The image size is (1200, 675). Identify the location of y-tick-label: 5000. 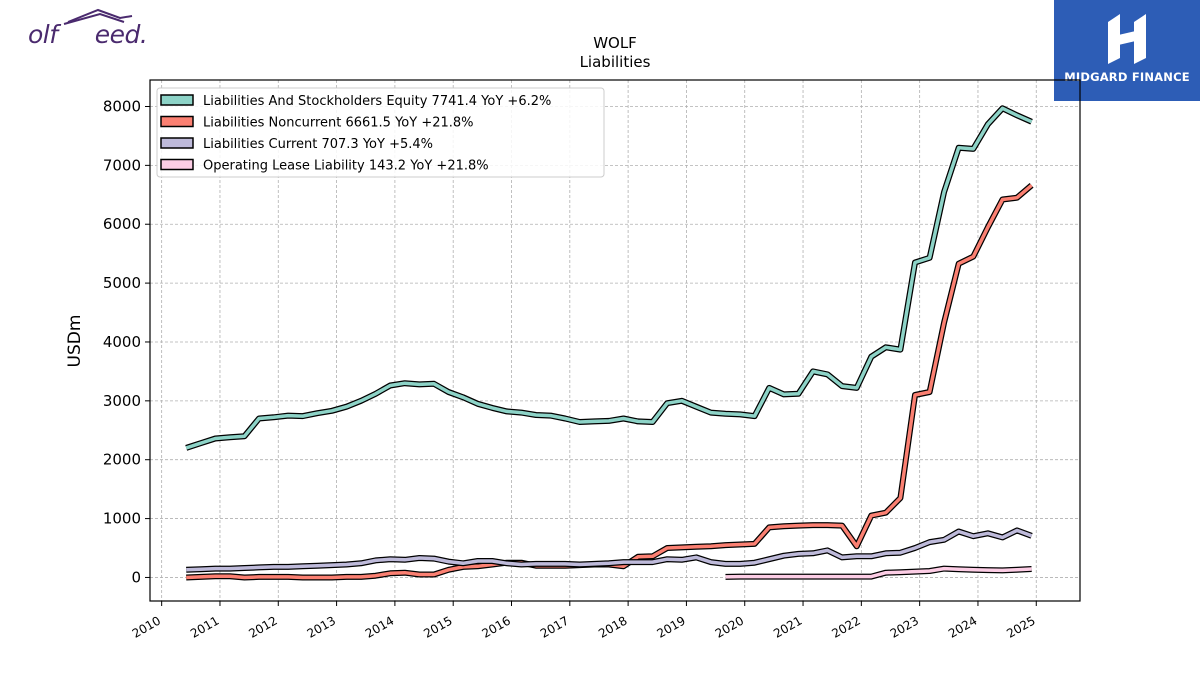
(122, 283).